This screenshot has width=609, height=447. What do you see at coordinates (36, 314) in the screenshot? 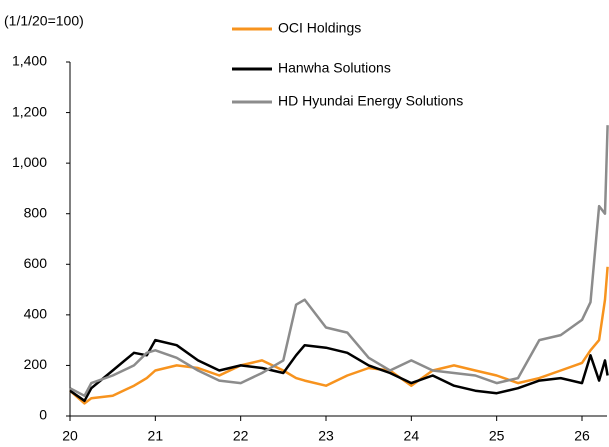
I see `y-tick-label: 400` at bounding box center [36, 314].